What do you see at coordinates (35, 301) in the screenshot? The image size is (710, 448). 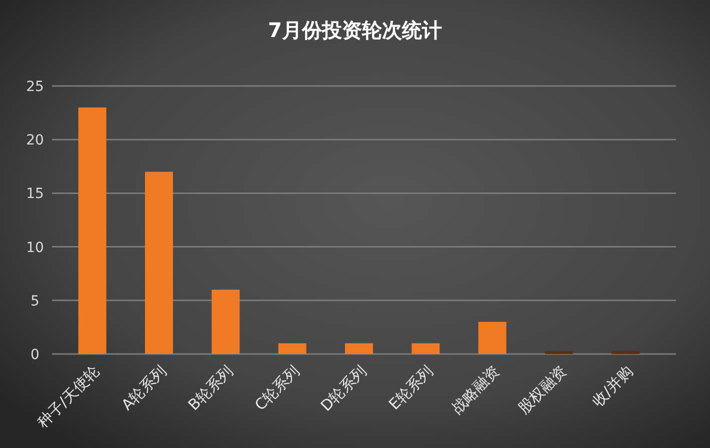 I see `y-tick-label: 5` at bounding box center [35, 301].